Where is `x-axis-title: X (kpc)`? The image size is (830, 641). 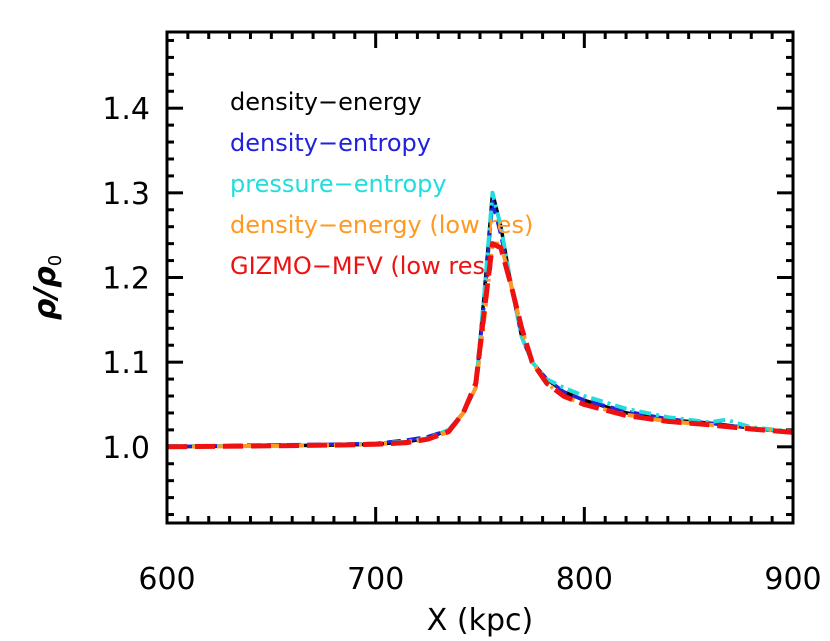
x-axis-title: X (kpc) is located at coordinates (480, 620).